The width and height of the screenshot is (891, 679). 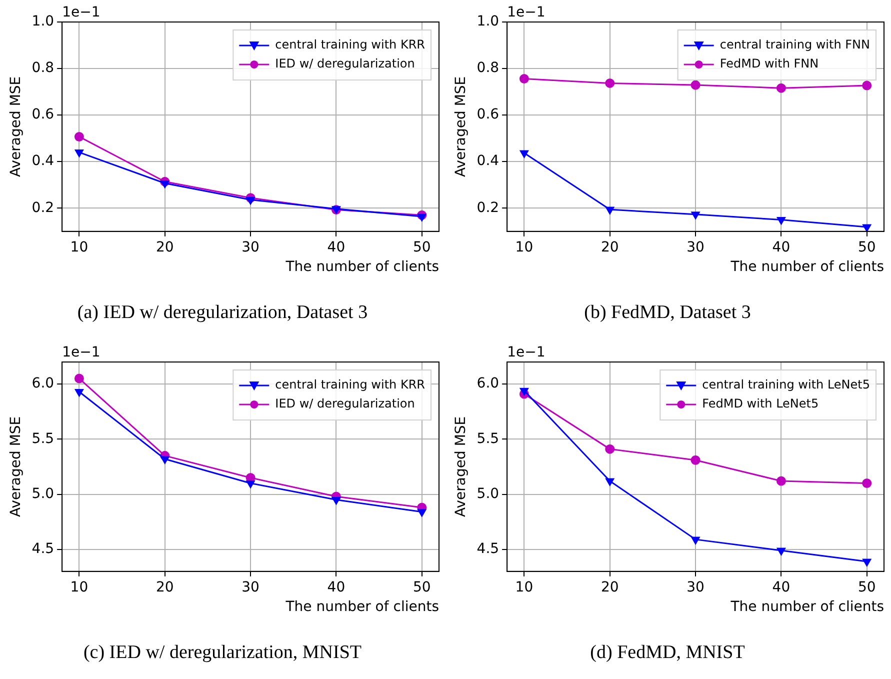 What do you see at coordinates (795, 45) in the screenshot?
I see `legend-label: central training with FNN` at bounding box center [795, 45].